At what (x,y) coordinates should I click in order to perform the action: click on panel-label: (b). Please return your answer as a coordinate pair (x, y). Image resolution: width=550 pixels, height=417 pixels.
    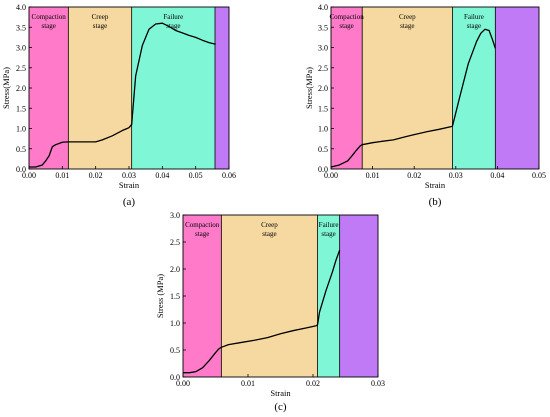
    Looking at the image, I should click on (435, 202).